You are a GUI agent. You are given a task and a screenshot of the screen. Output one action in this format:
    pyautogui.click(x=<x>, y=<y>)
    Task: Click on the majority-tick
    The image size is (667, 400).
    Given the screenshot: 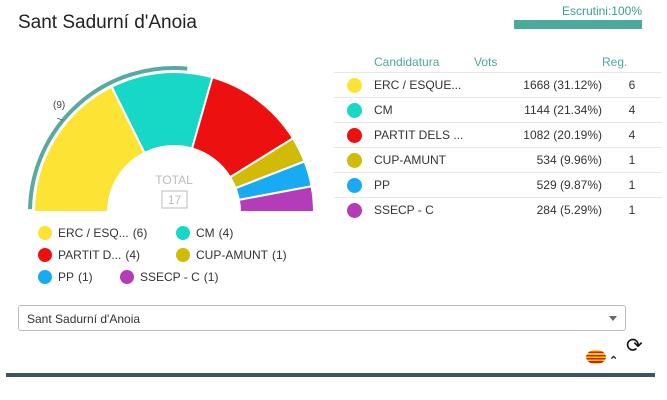 What is the action you would take?
    pyautogui.click(x=60, y=119)
    